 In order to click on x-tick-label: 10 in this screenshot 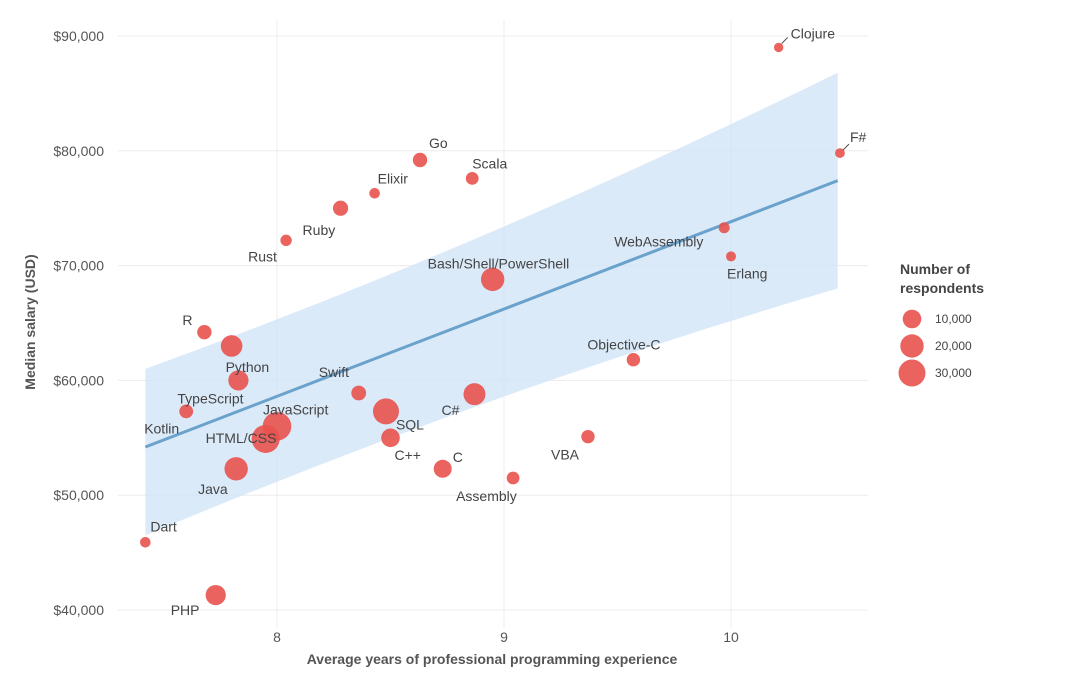, I will do `click(731, 637)`.